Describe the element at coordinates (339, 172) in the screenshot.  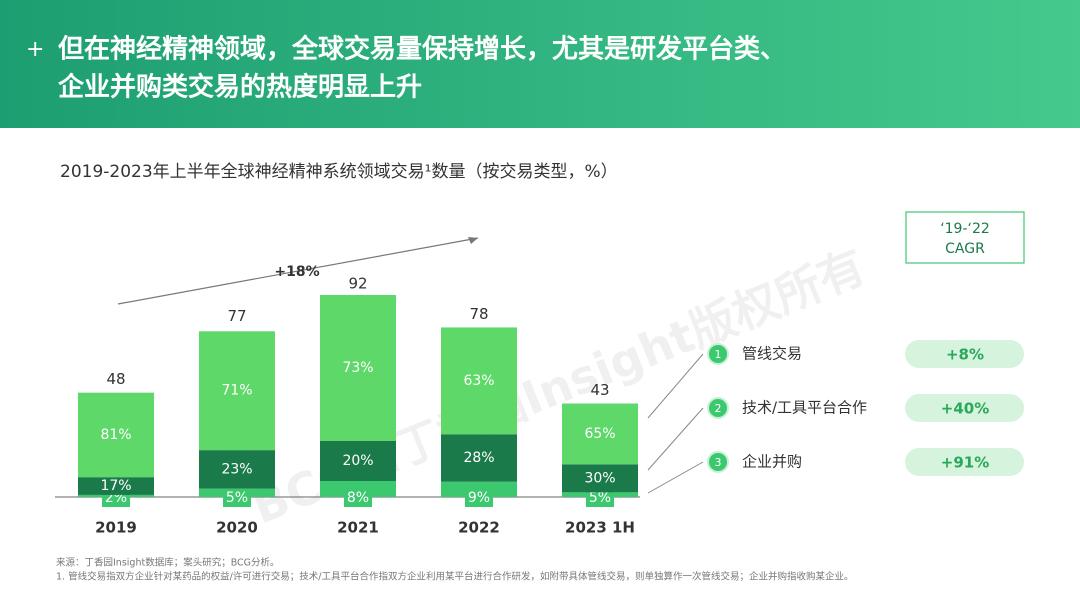
I see `chart-title: 2019-2023年上半年全球神经精神系统领域交易¹数量（按交易类型，%）` at that location.